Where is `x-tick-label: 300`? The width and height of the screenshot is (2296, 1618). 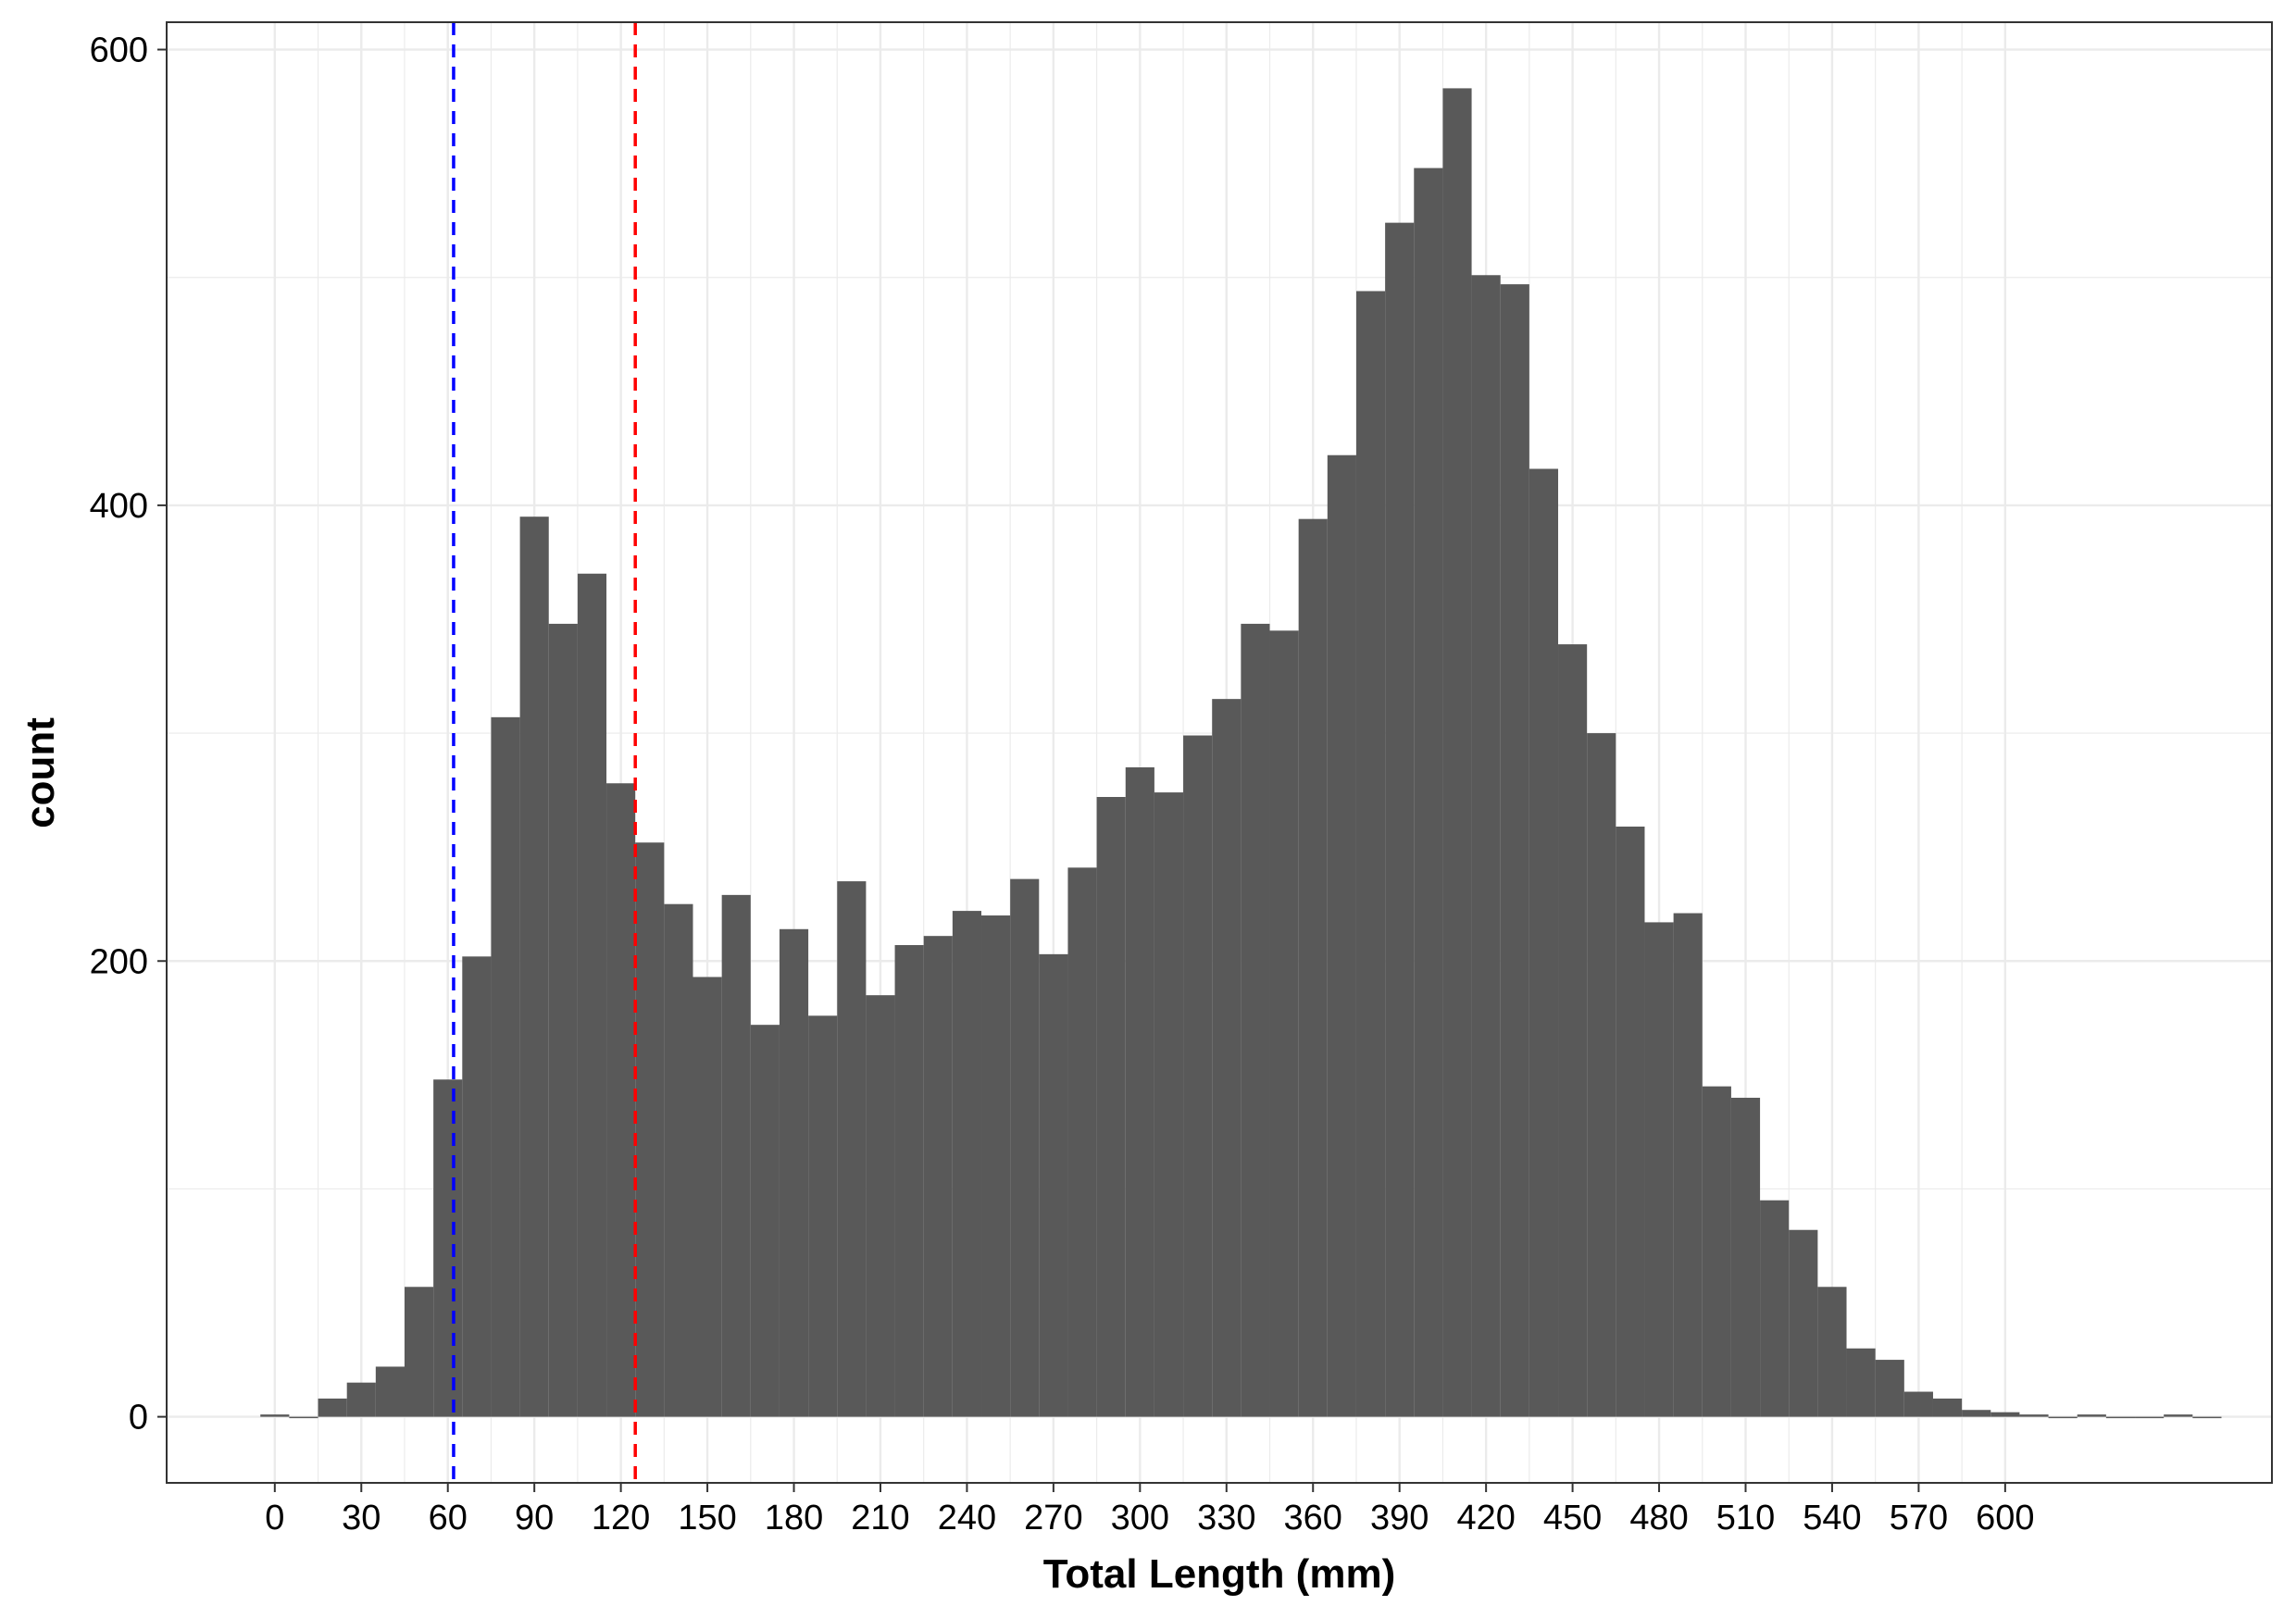 x-tick-label: 300 is located at coordinates (1140, 1518).